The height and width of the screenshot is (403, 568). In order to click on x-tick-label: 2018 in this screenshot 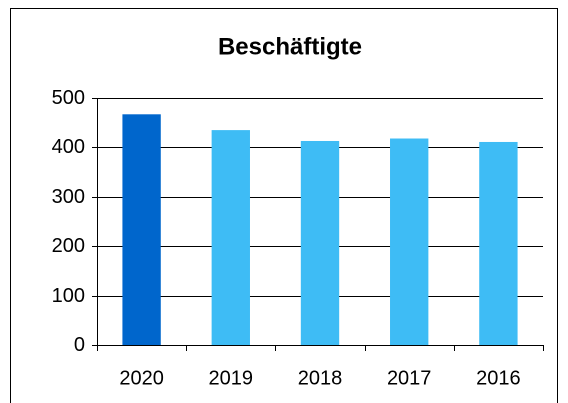, I will do `click(320, 378)`.